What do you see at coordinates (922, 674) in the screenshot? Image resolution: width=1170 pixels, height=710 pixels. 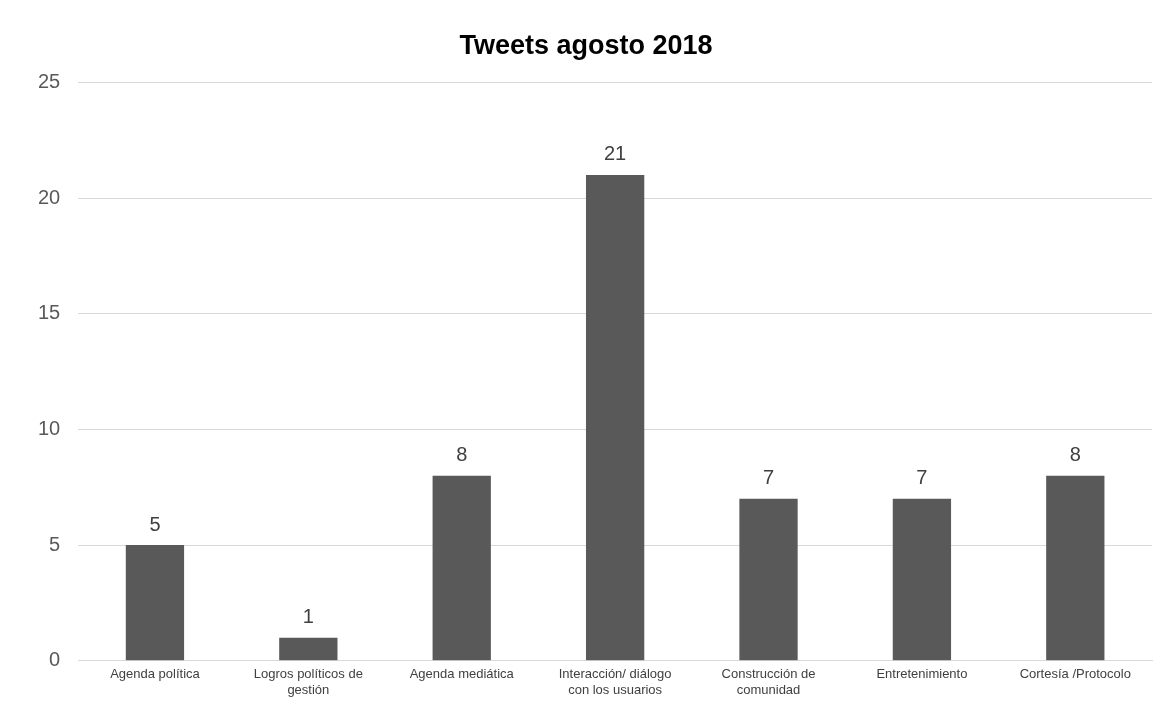 I see `x-tick-label: Entretenimiento` at bounding box center [922, 674].